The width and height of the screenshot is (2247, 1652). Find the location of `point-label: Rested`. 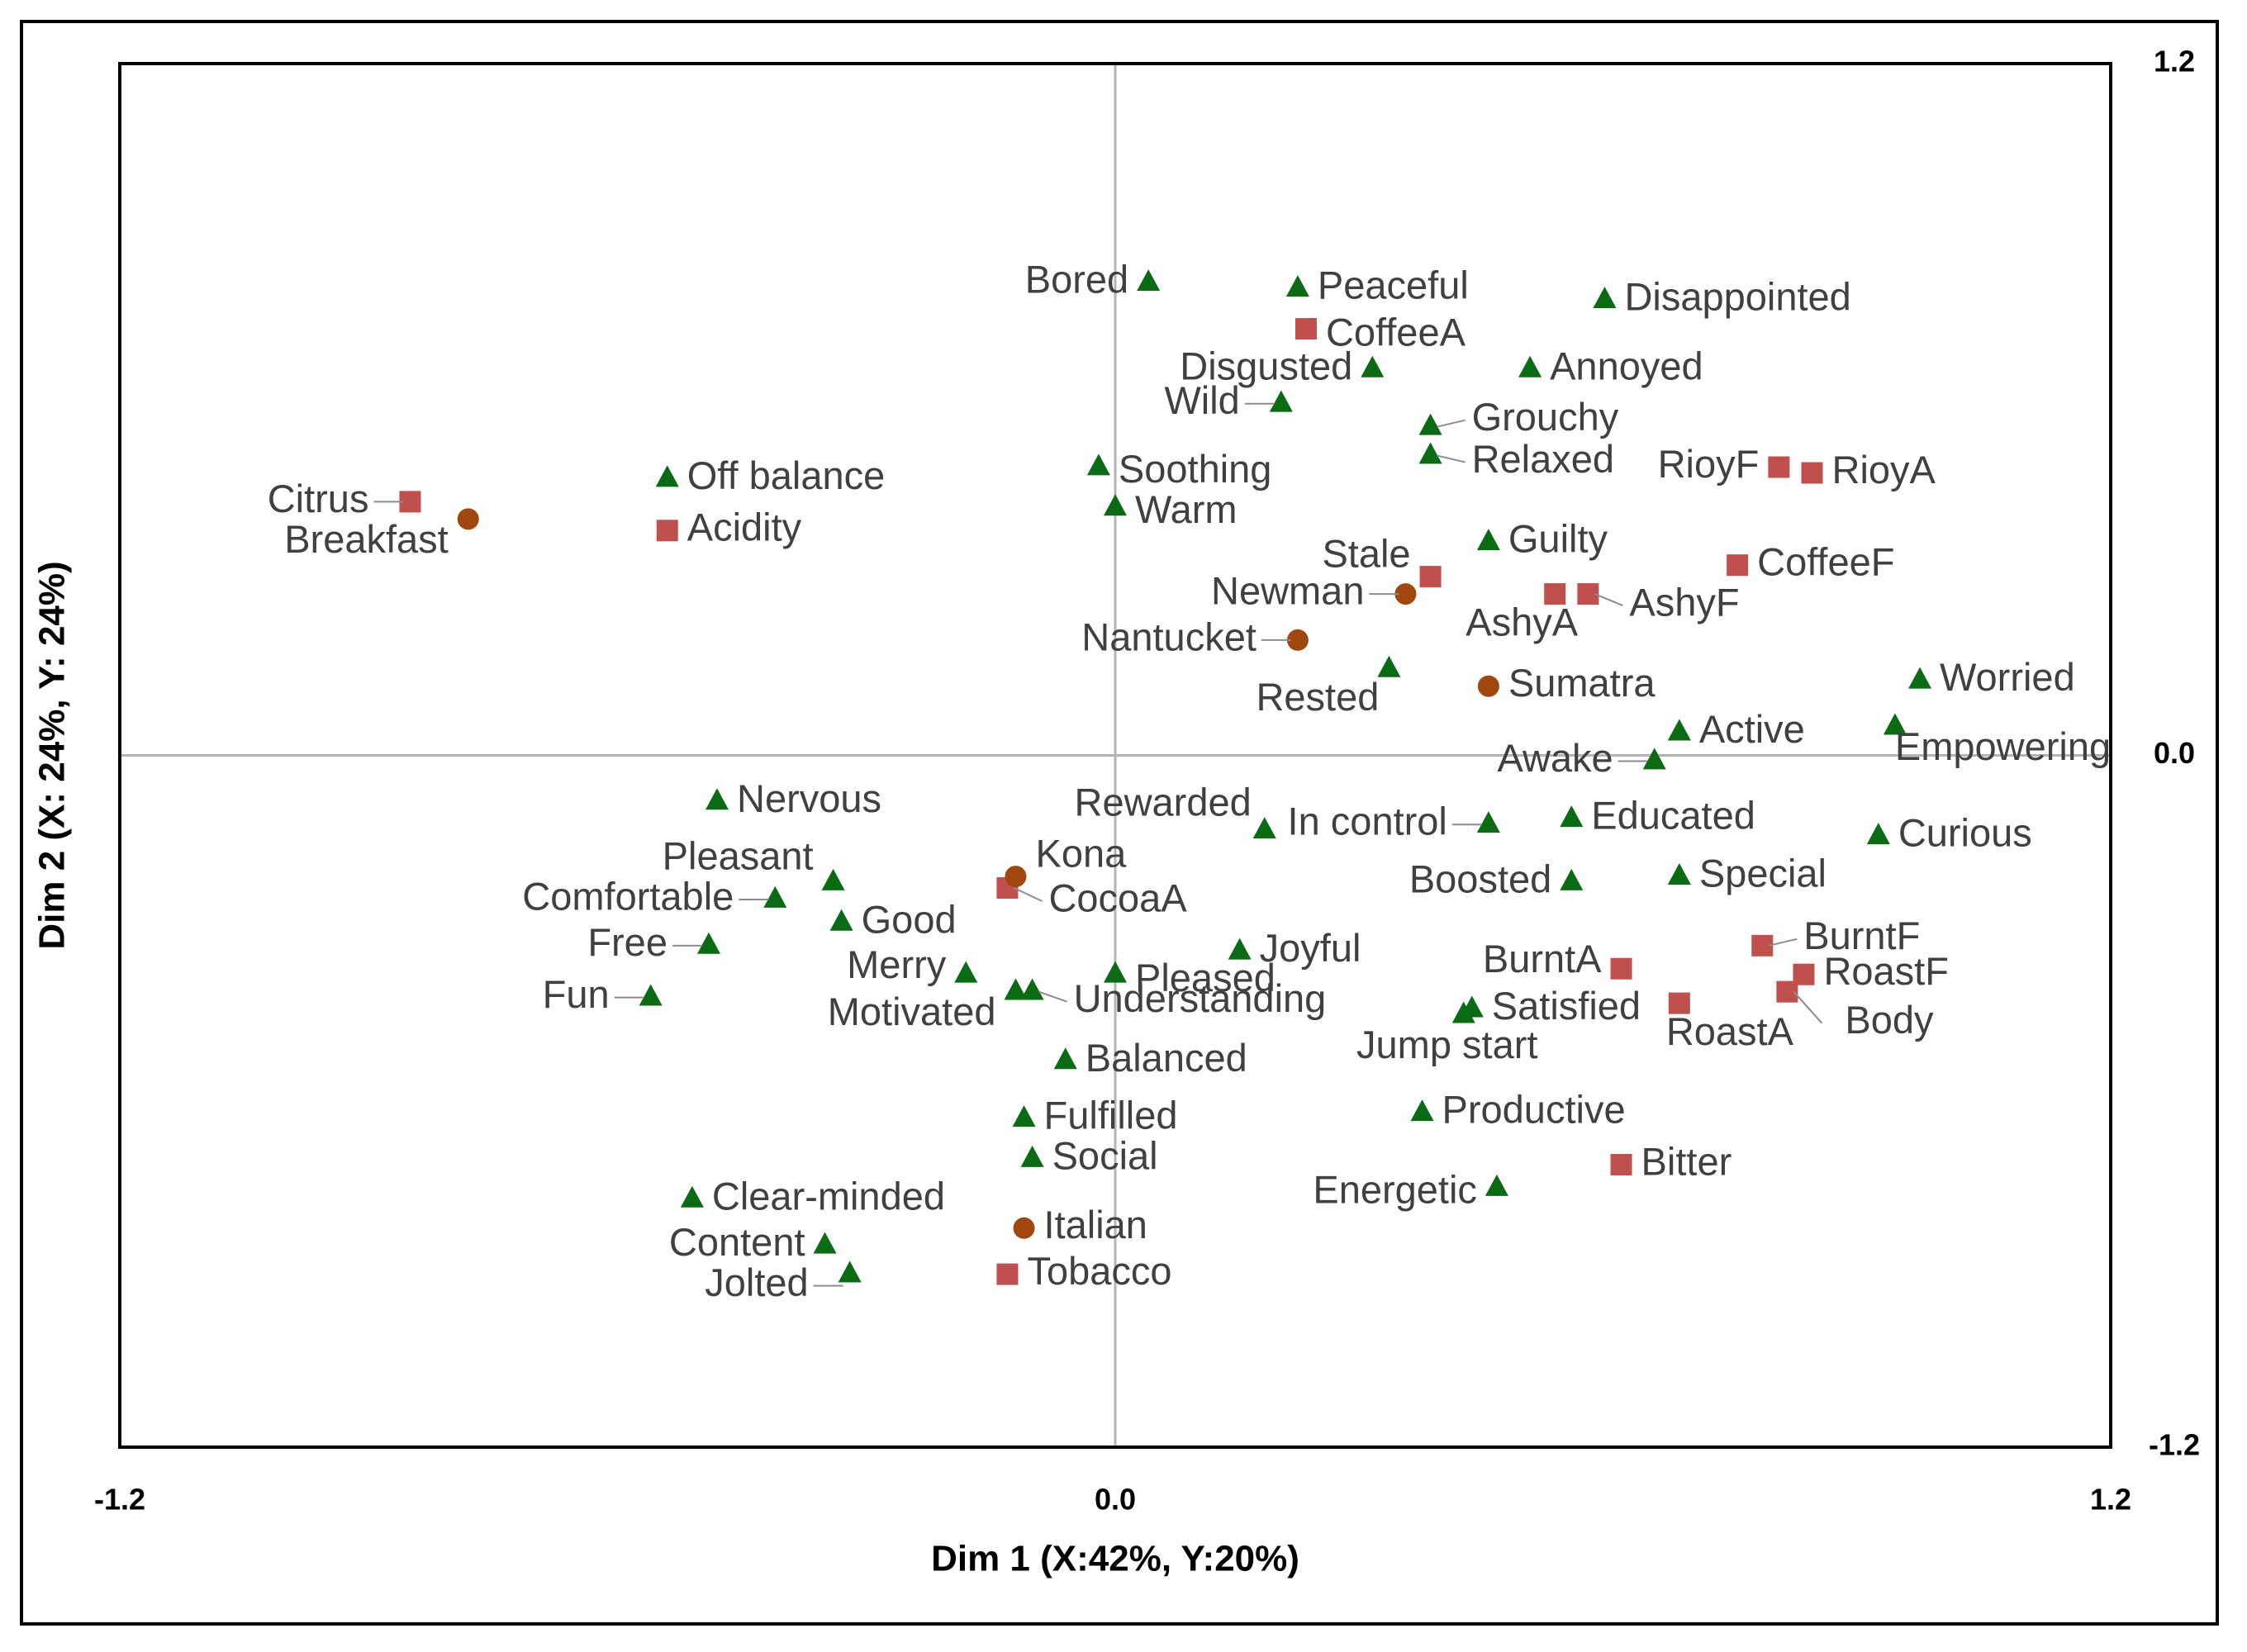

point-label: Rested is located at coordinates (1317, 697).